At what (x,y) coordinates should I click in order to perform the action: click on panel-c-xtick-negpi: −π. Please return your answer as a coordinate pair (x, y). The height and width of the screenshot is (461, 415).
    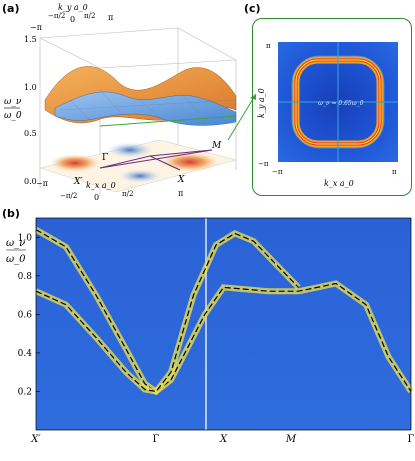
    Looking at the image, I should click on (277, 172).